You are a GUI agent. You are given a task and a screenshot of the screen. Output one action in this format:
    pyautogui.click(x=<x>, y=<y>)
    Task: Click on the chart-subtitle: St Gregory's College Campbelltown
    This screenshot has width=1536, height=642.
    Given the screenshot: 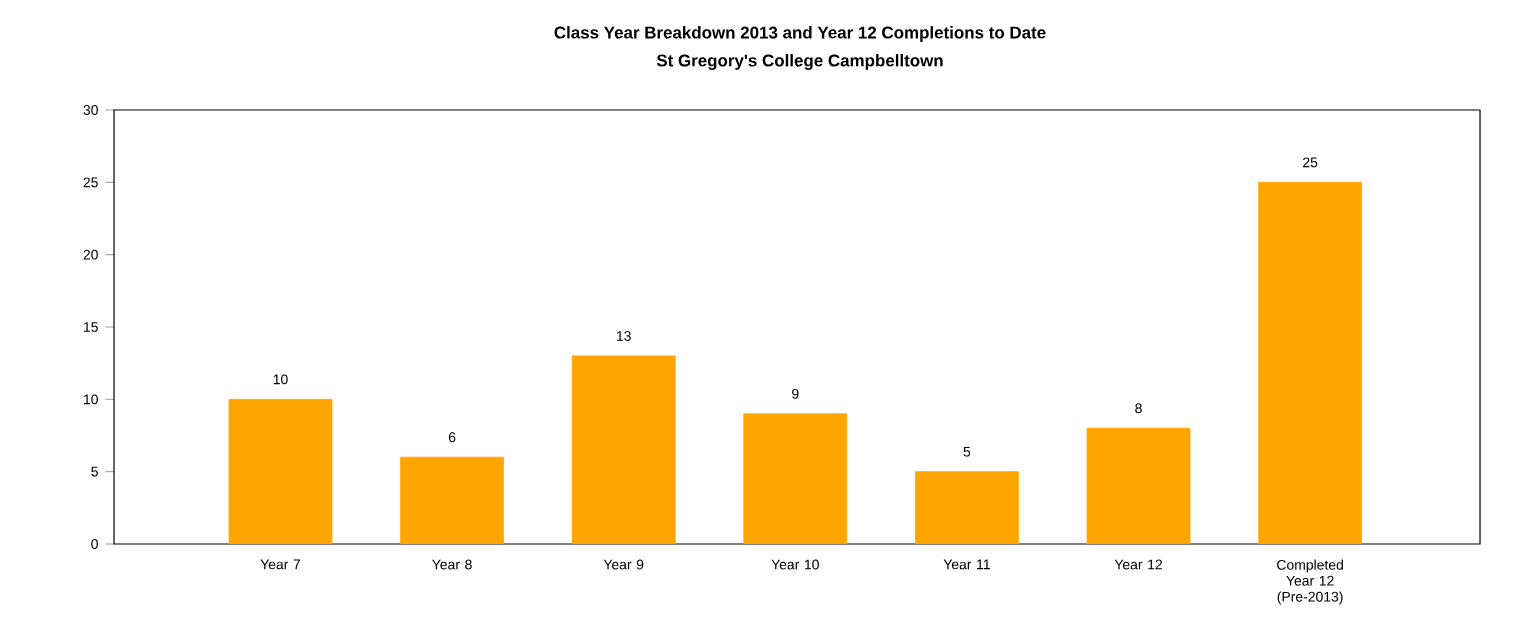 What is the action you would take?
    pyautogui.click(x=799, y=62)
    